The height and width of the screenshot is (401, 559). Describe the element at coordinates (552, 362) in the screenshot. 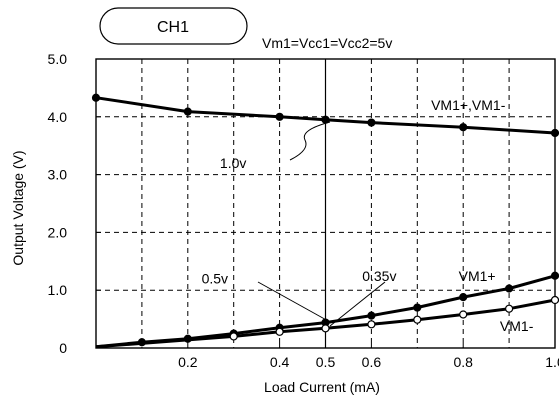

I see `x-tick-label: 1.0` at that location.